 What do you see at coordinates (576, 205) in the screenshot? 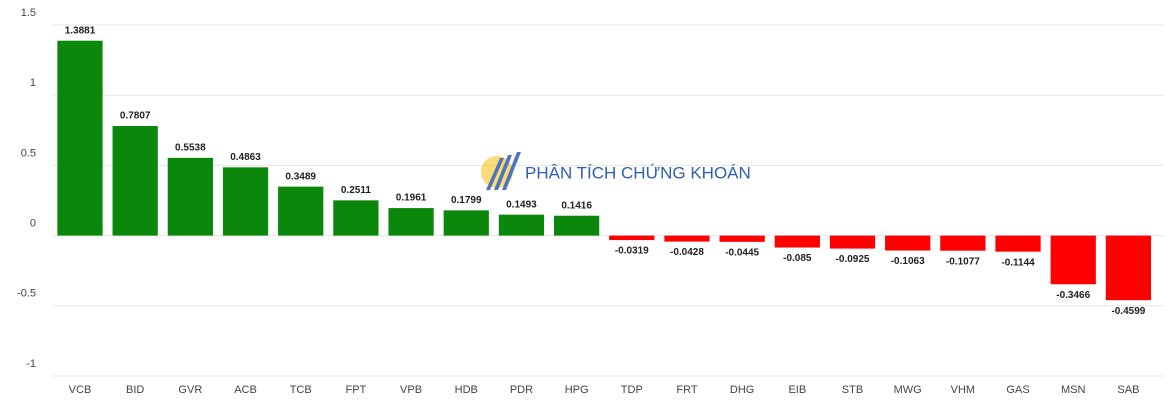
I see `value-label: 0.1416` at bounding box center [576, 205].